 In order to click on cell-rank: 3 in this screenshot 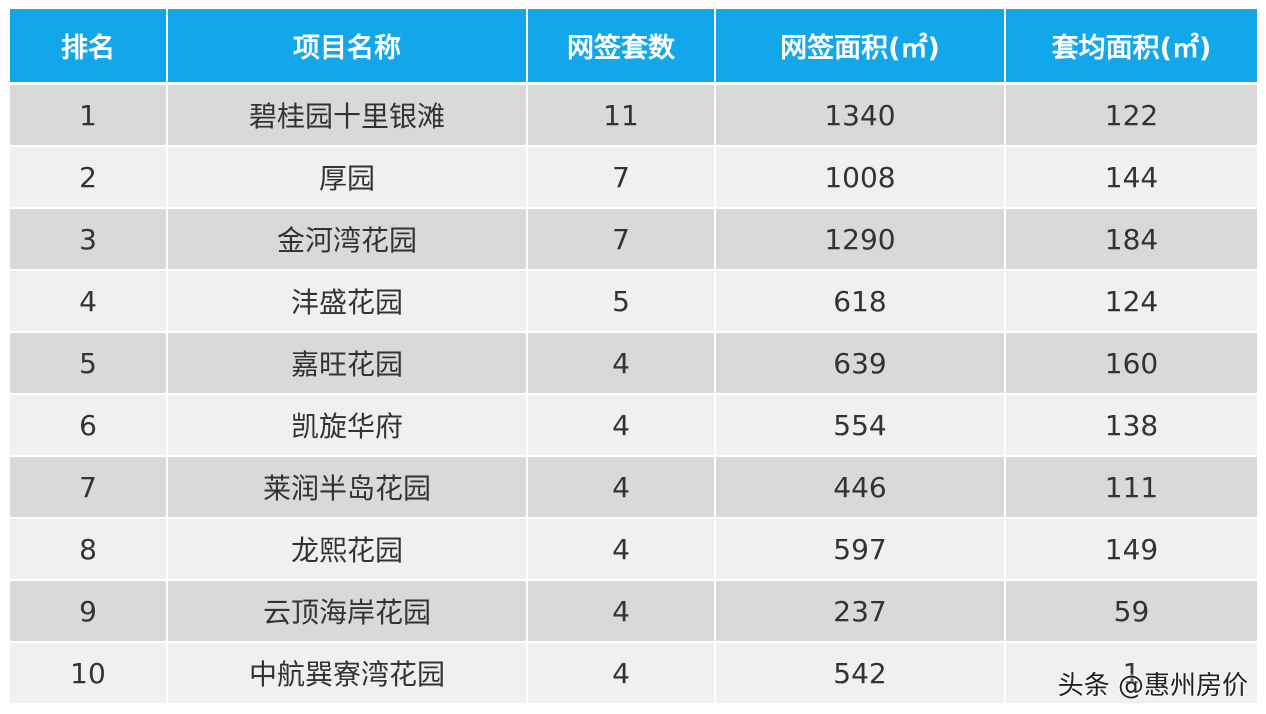, I will do `click(89, 240)`.